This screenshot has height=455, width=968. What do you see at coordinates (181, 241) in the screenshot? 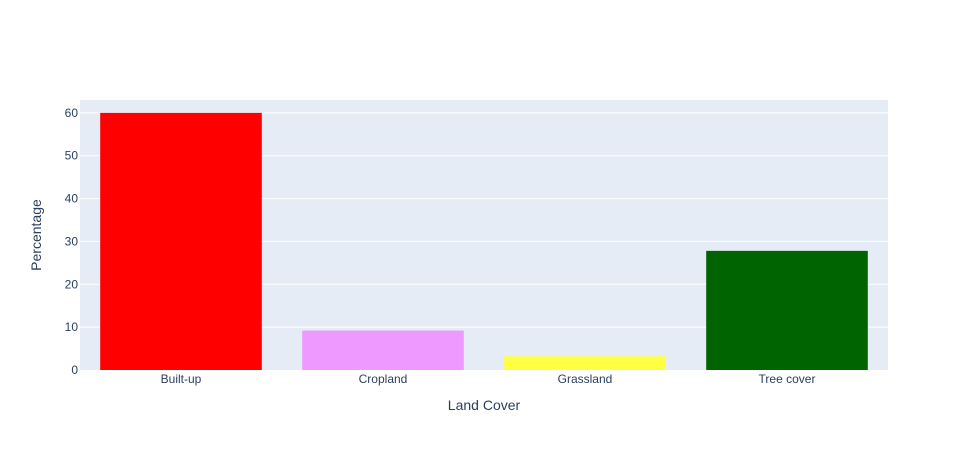
I see `bar-built-up` at bounding box center [181, 241].